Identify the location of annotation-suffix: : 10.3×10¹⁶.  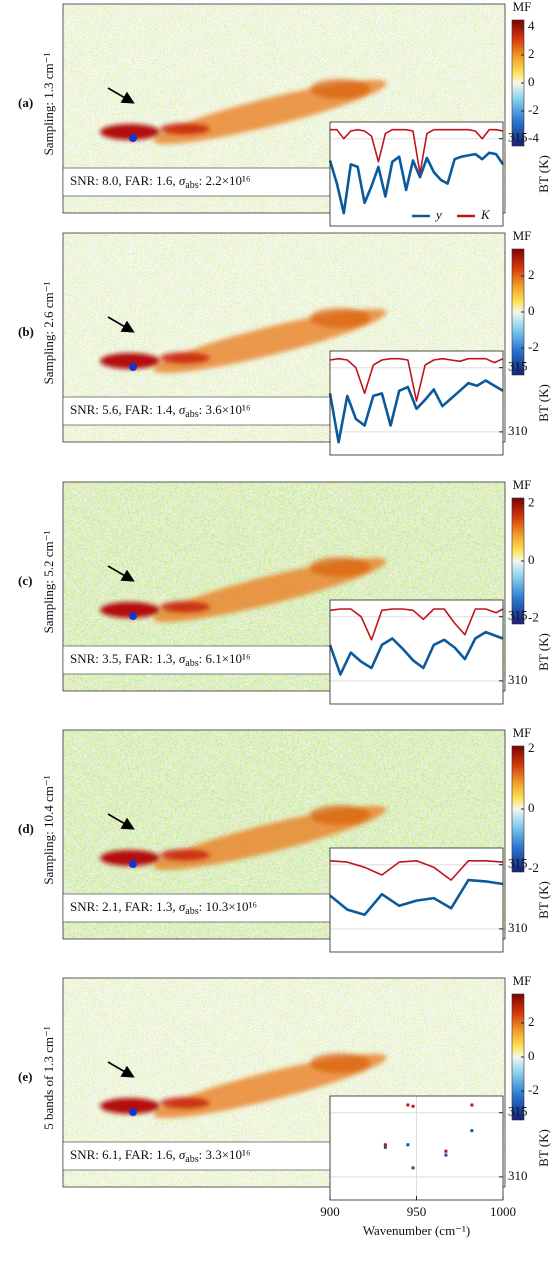
(228, 906).